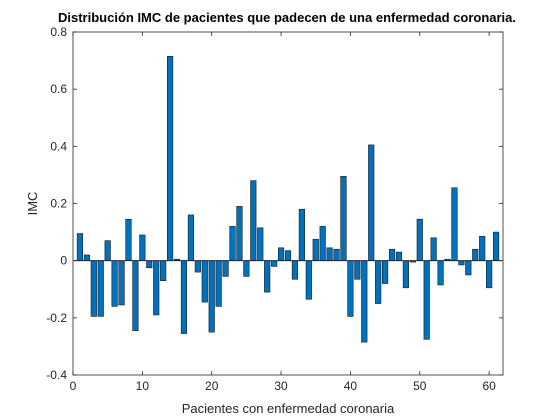  What do you see at coordinates (281, 386) in the screenshot?
I see `x-tick-label: 30` at bounding box center [281, 386].